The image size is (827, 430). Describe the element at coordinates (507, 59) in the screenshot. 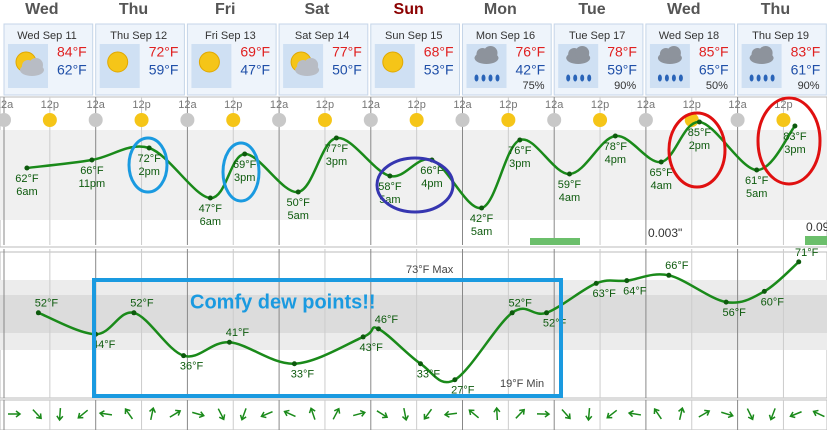

I see `forecast-cell: Mon Sep 16 76°F 42°F 75%` at that location.